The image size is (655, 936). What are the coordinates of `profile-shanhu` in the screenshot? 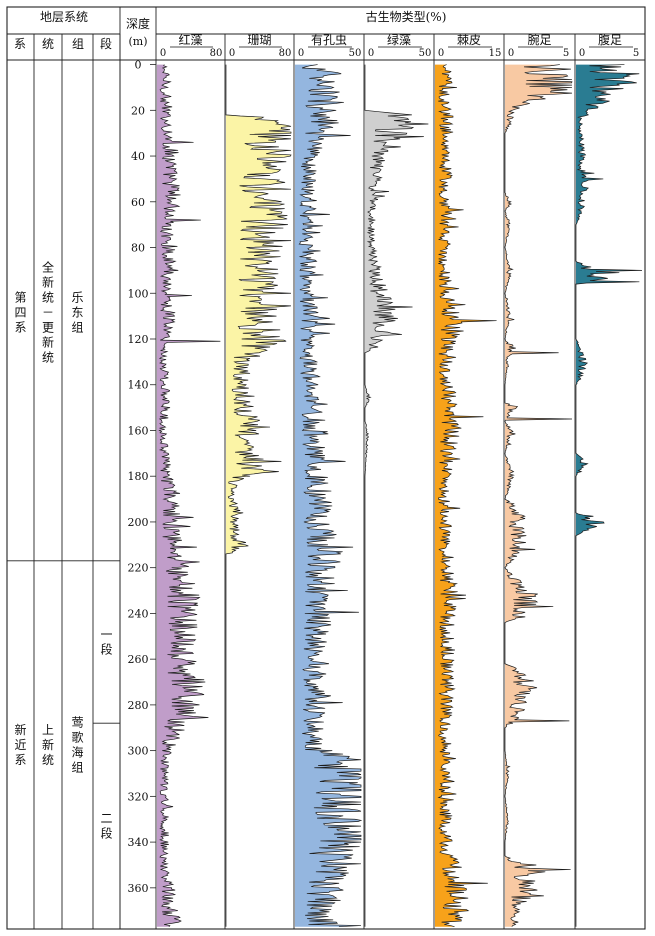 It's located at (258, 495).